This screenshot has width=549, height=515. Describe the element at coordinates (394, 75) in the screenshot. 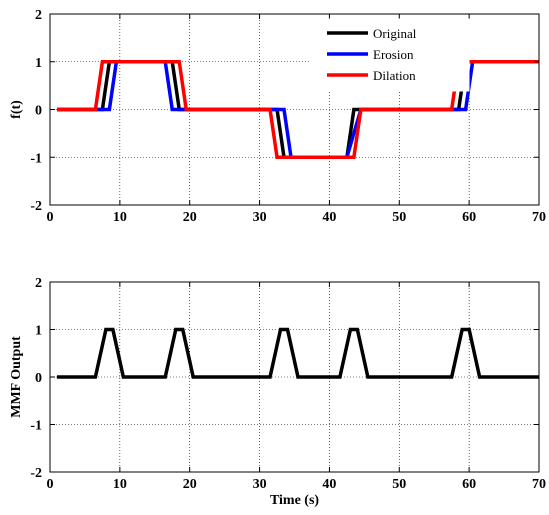

I see `legend-label: Dilation` at that location.